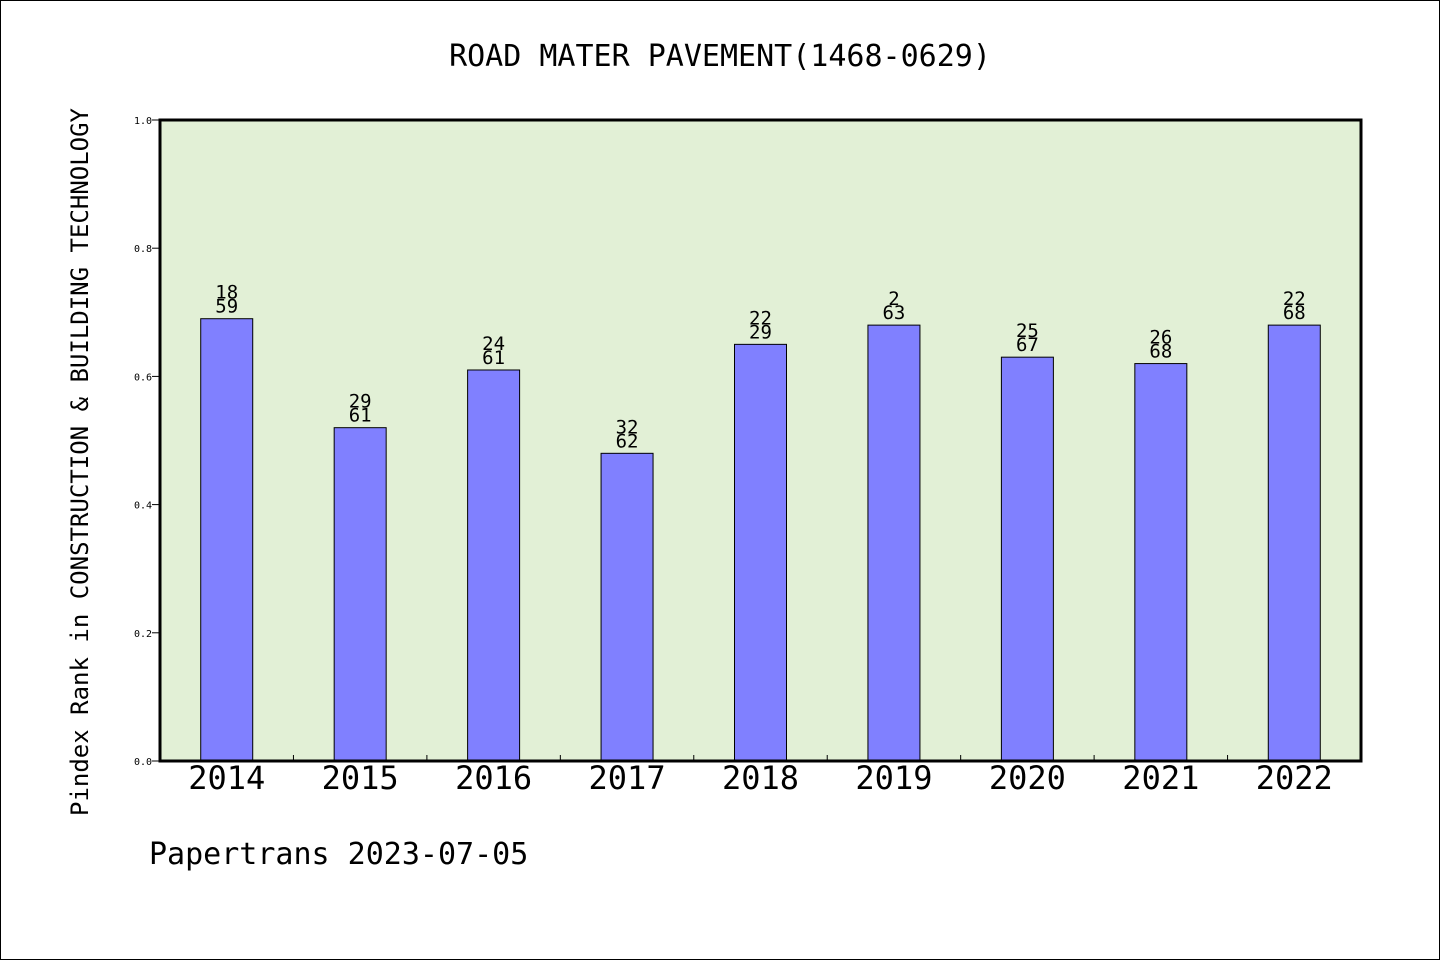 This screenshot has height=960, width=1440. What do you see at coordinates (143, 121) in the screenshot?
I see `y-tick-label: 1.0` at bounding box center [143, 121].